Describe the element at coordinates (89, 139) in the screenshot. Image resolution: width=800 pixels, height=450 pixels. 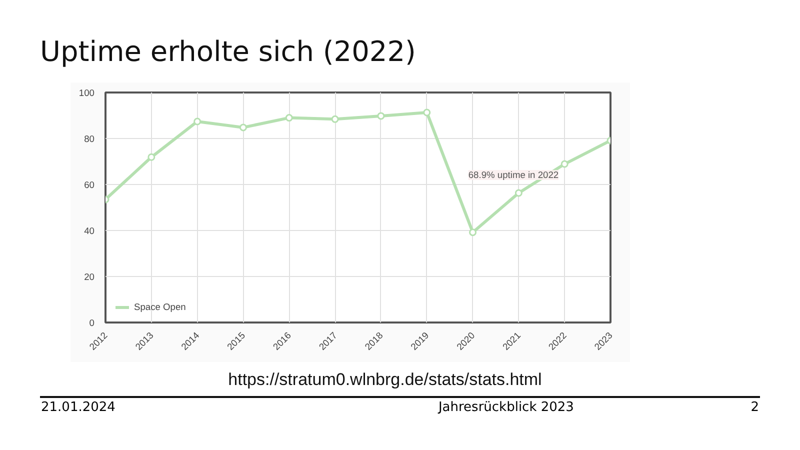
I see `y-tick-label: 80` at that location.